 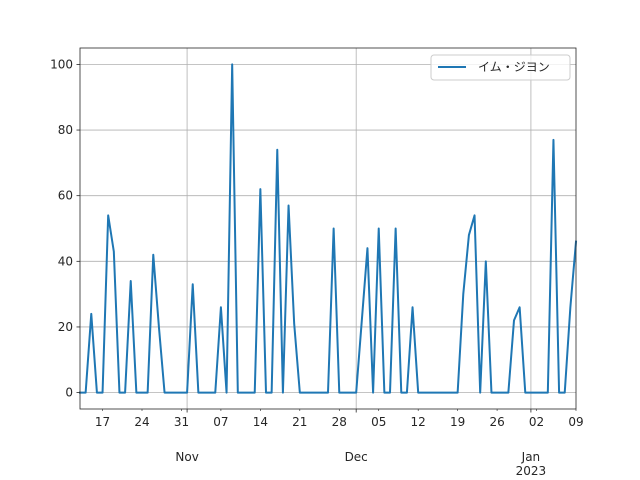 I want to click on legend-box, so click(x=500, y=67).